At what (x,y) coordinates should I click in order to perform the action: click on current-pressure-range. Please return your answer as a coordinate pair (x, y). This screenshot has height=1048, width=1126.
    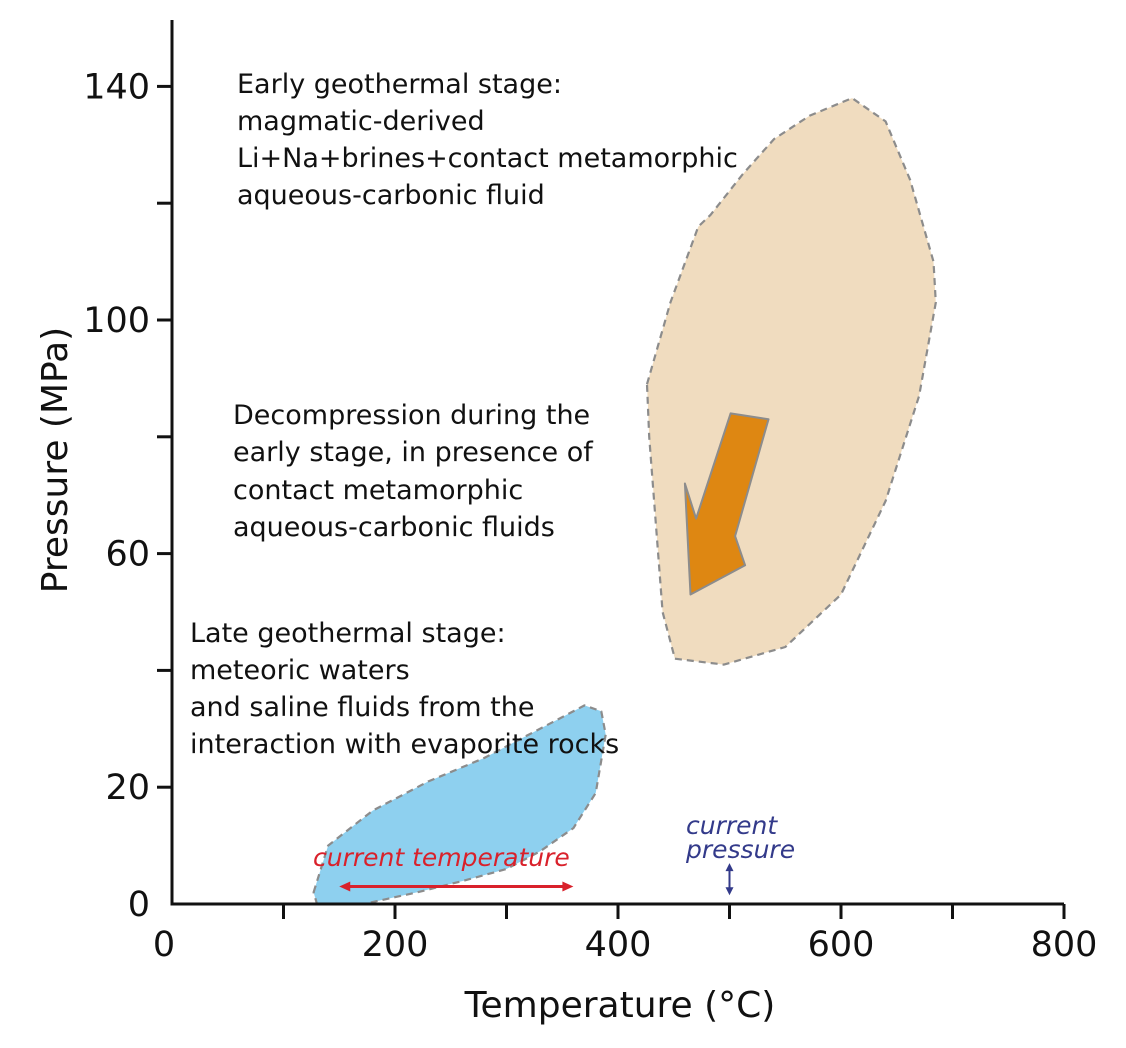
    Looking at the image, I should click on (729, 879).